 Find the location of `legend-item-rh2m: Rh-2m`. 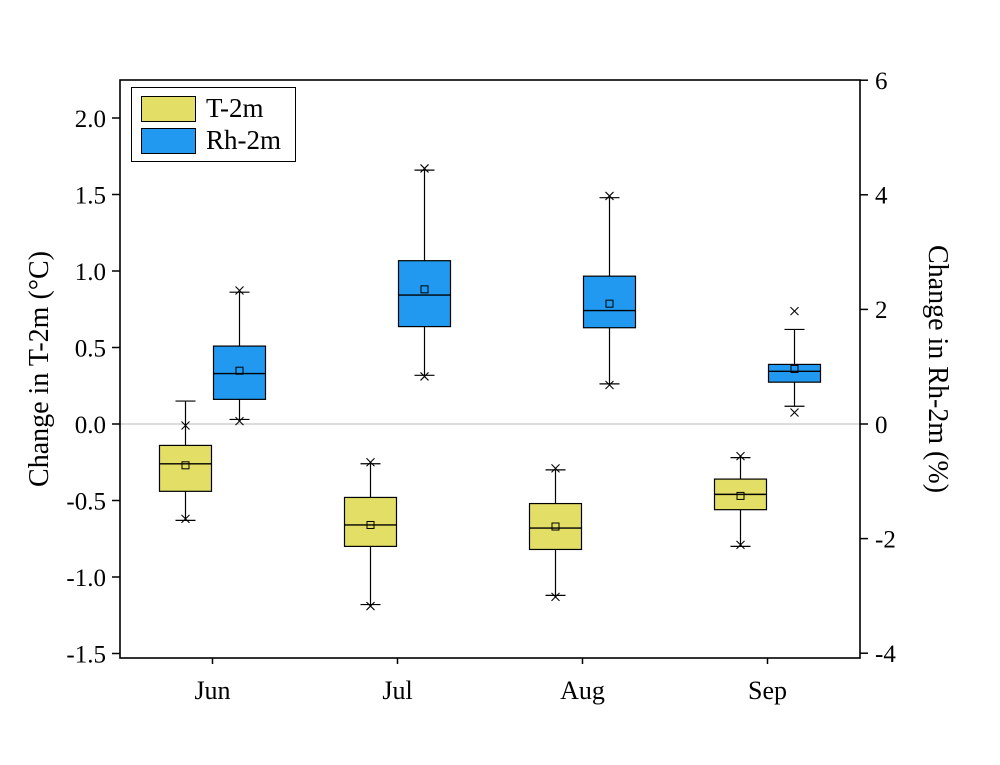

legend-item-rh2m: Rh-2m is located at coordinates (211, 140).